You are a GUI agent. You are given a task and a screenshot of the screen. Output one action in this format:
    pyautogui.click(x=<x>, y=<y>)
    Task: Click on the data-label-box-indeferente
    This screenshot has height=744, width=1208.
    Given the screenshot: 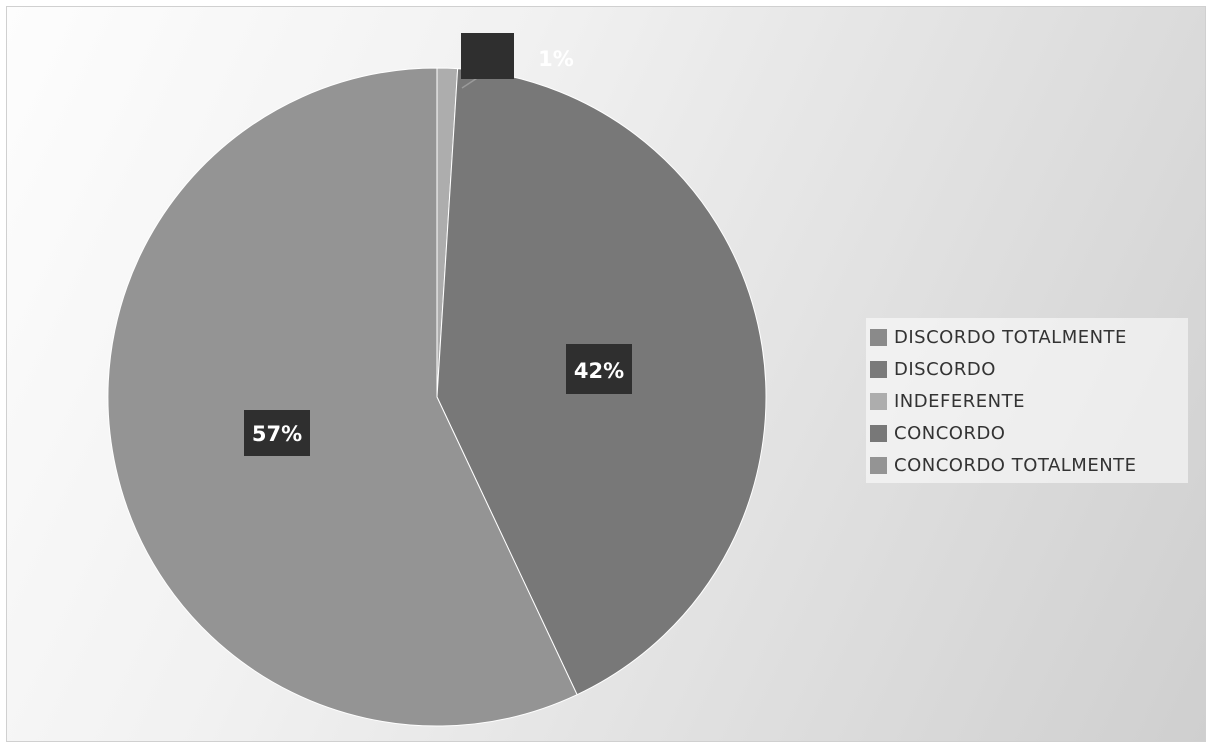 What is the action you would take?
    pyautogui.click(x=487, y=56)
    